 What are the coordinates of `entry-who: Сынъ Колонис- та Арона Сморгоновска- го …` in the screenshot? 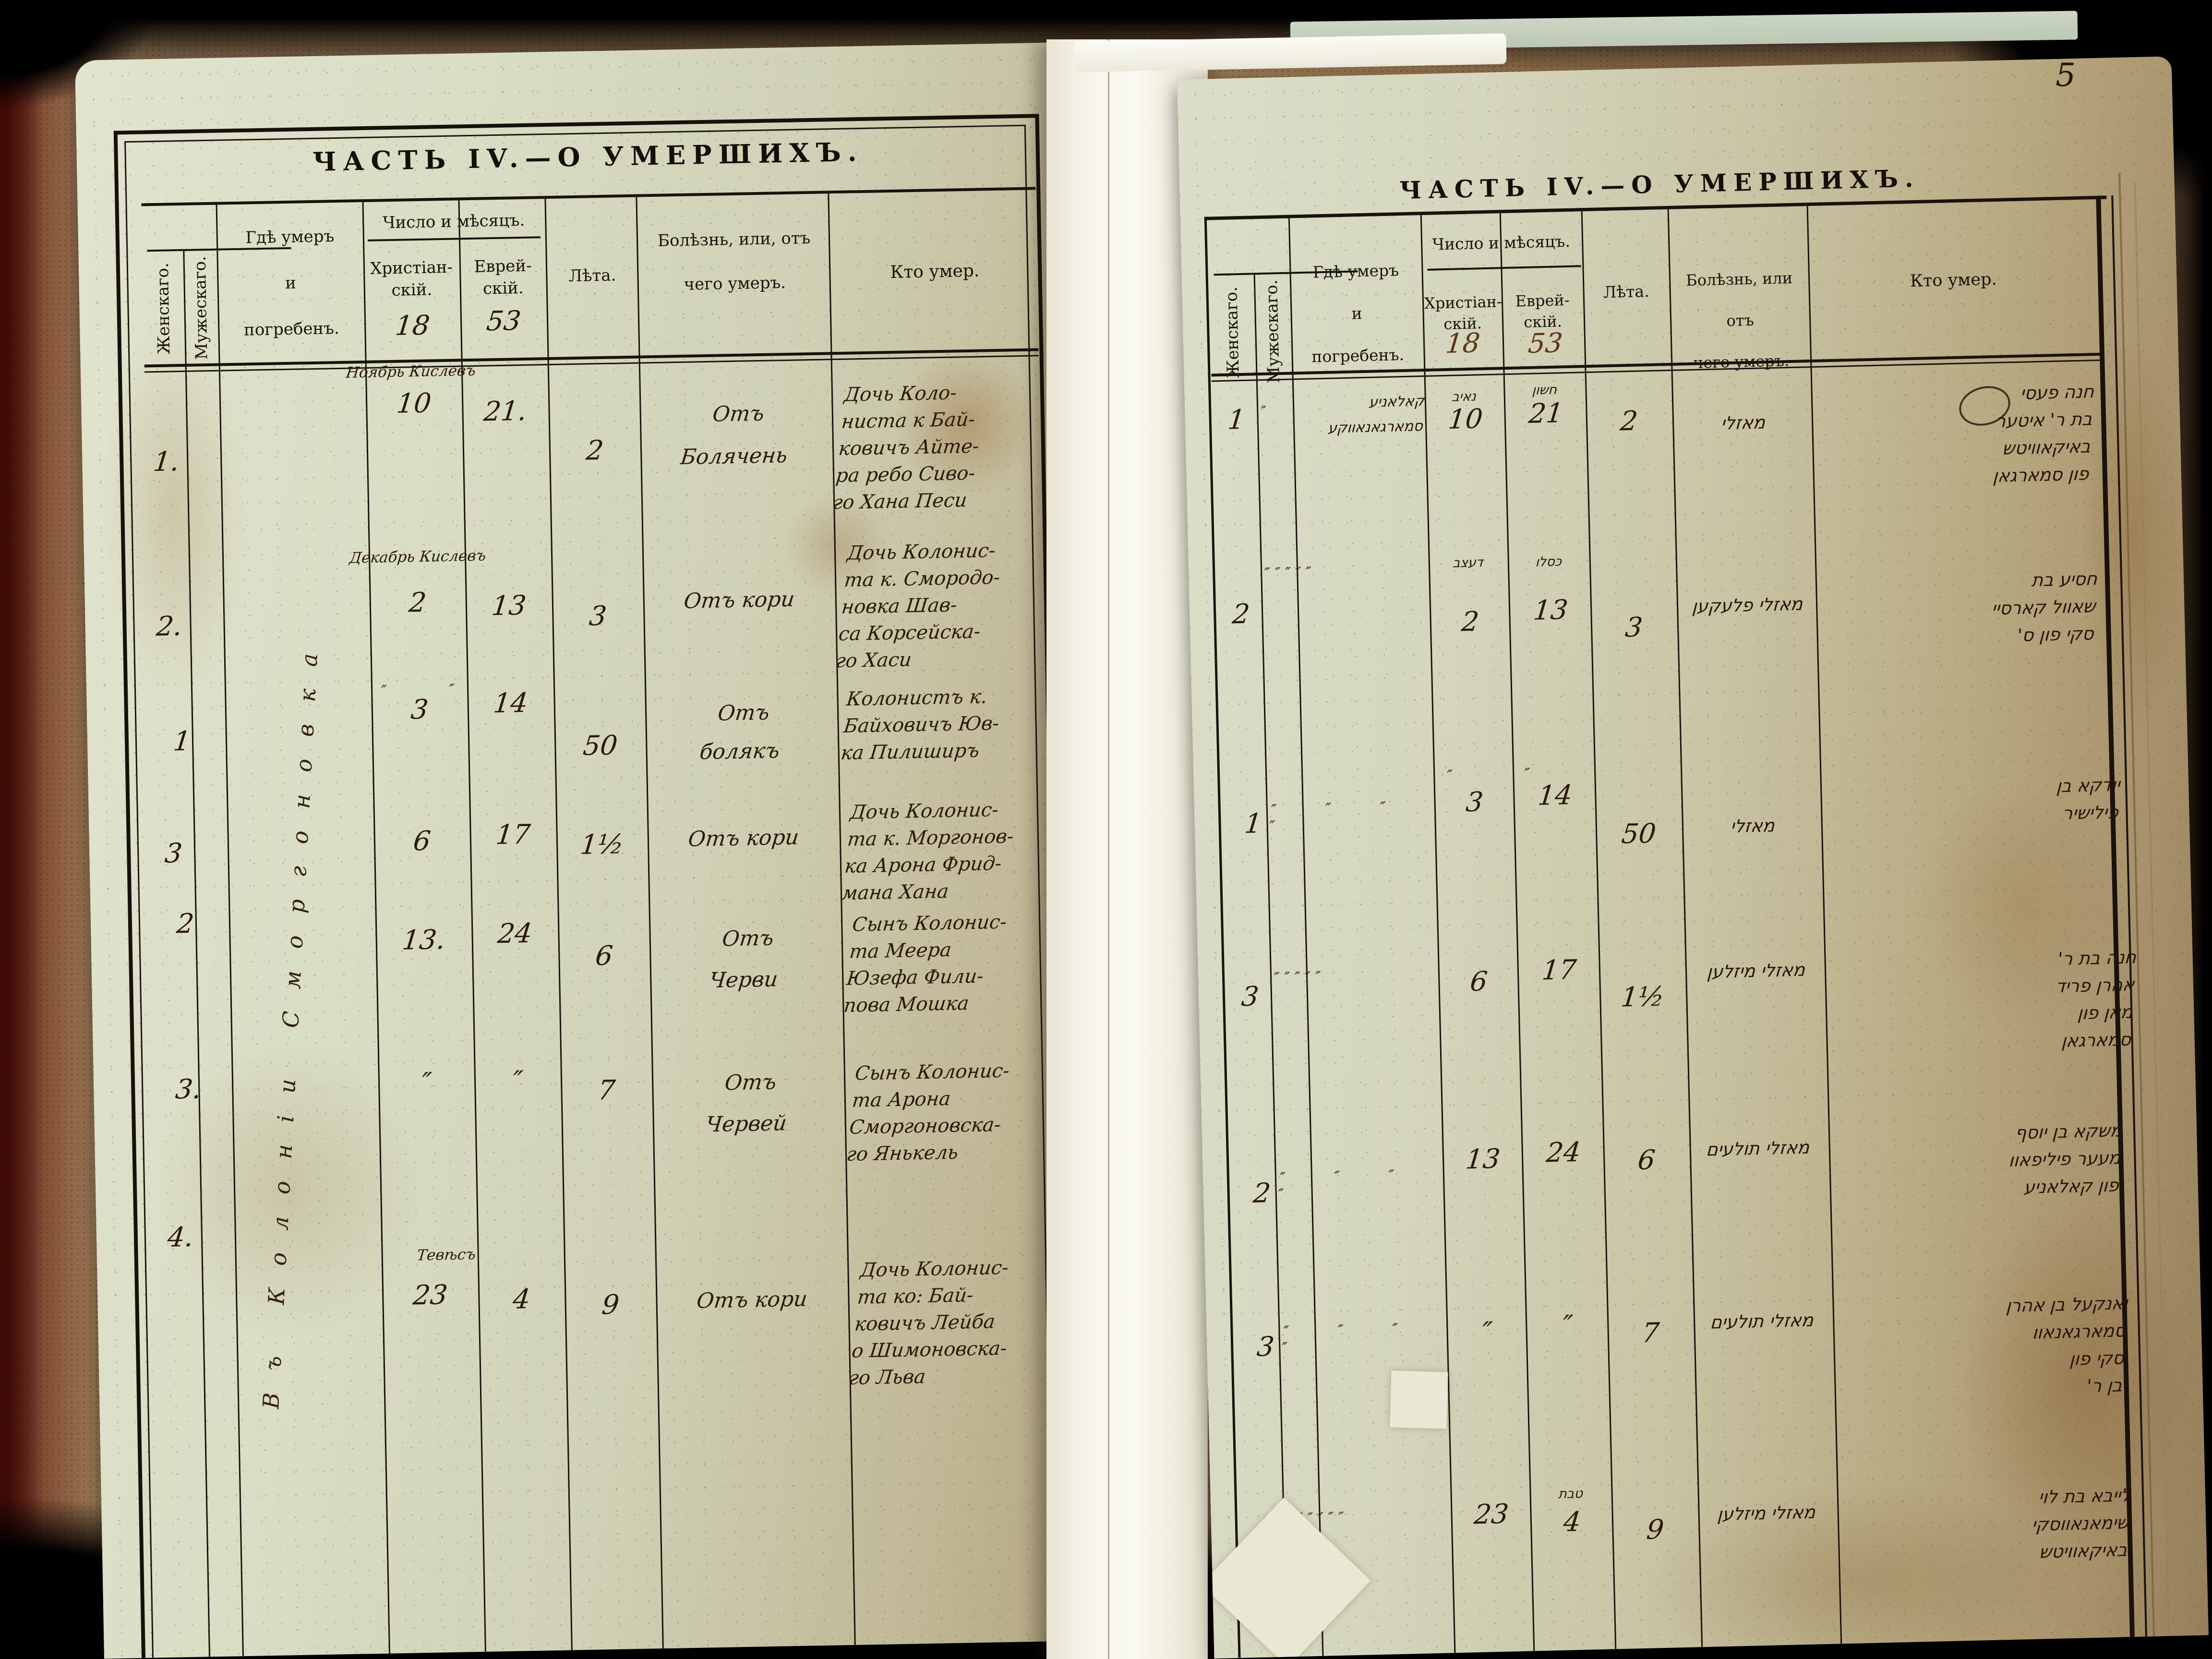 It's located at (928, 1112).